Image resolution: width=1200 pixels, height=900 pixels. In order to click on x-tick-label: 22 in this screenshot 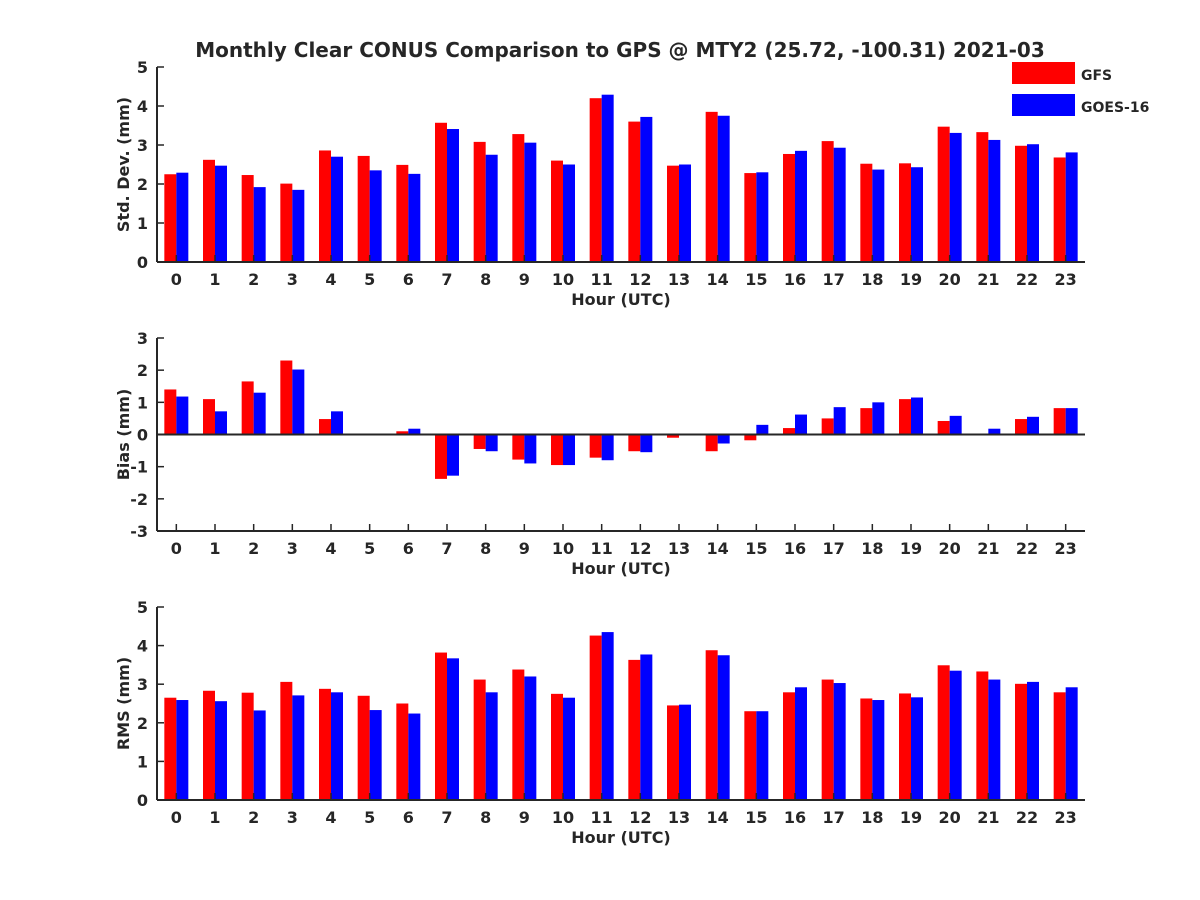, I will do `click(1027, 817)`.